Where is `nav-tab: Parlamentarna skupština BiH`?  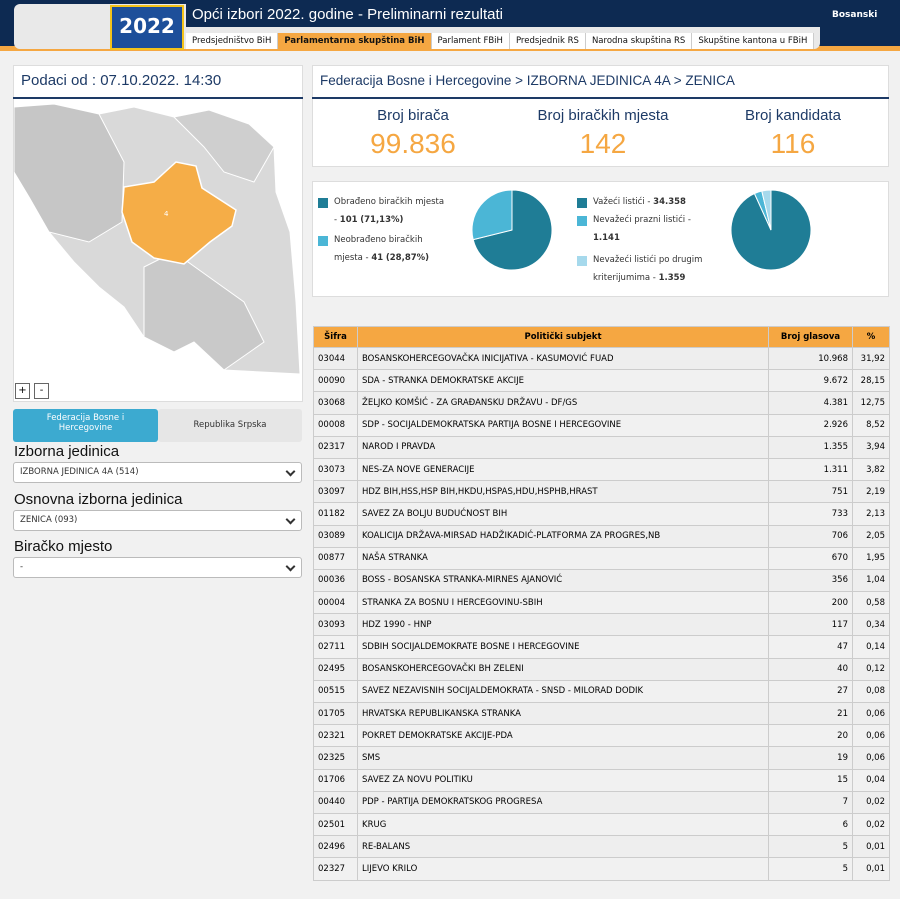
nav-tab: Parlamentarna skupština BiH is located at coordinates (355, 41).